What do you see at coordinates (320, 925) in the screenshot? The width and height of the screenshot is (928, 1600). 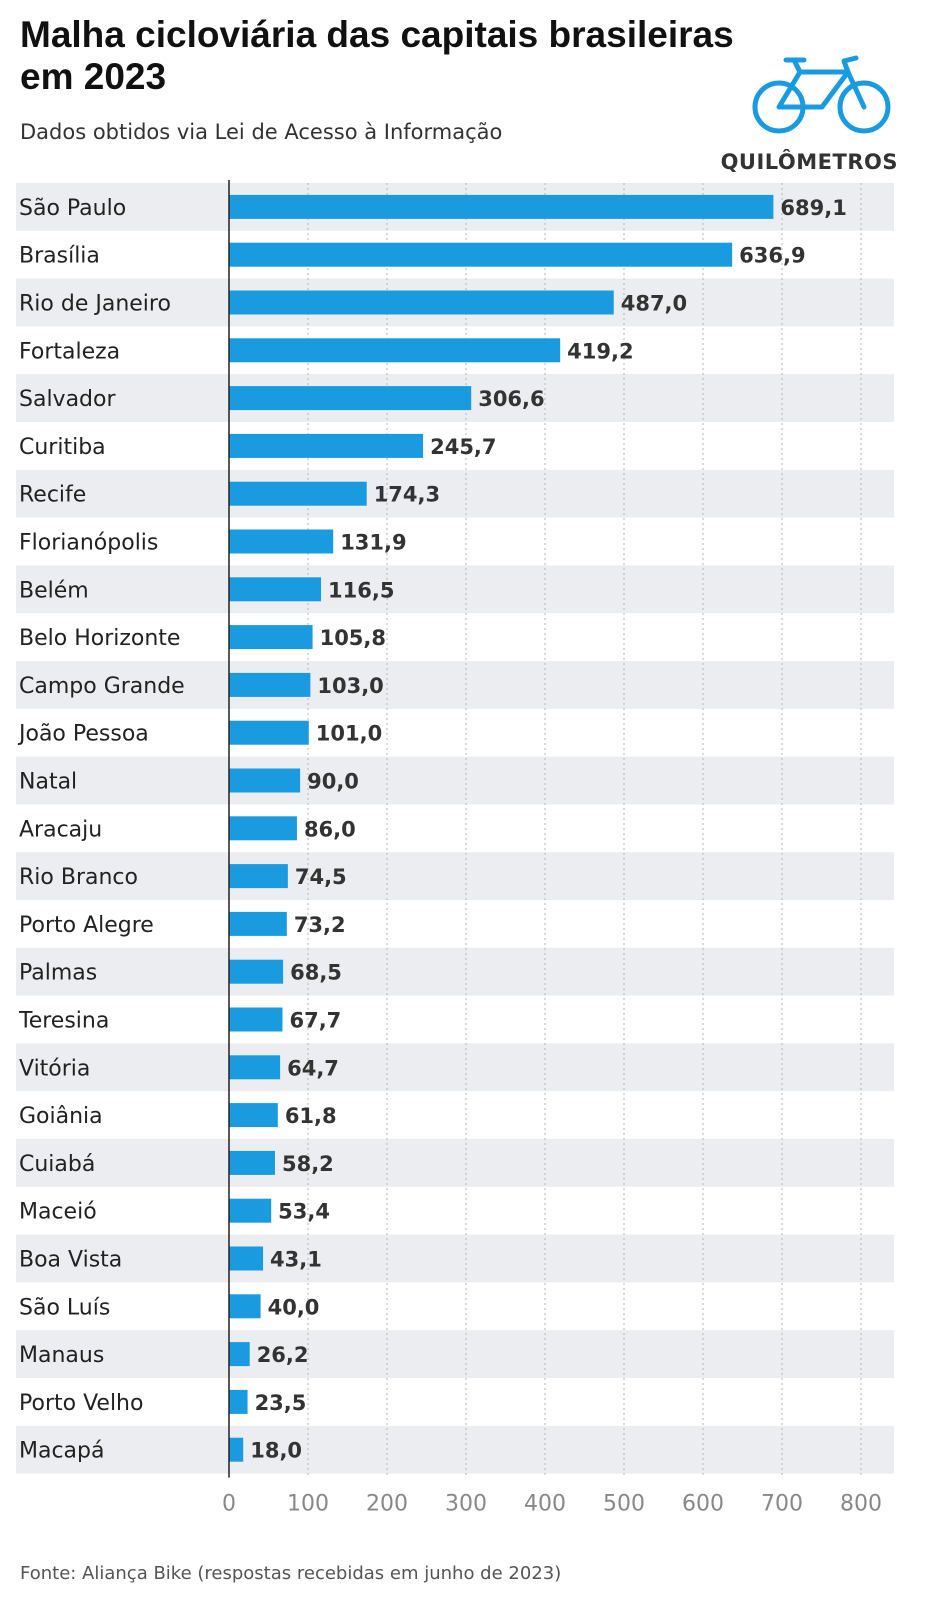 I see `value-label: 73,2` at bounding box center [320, 925].